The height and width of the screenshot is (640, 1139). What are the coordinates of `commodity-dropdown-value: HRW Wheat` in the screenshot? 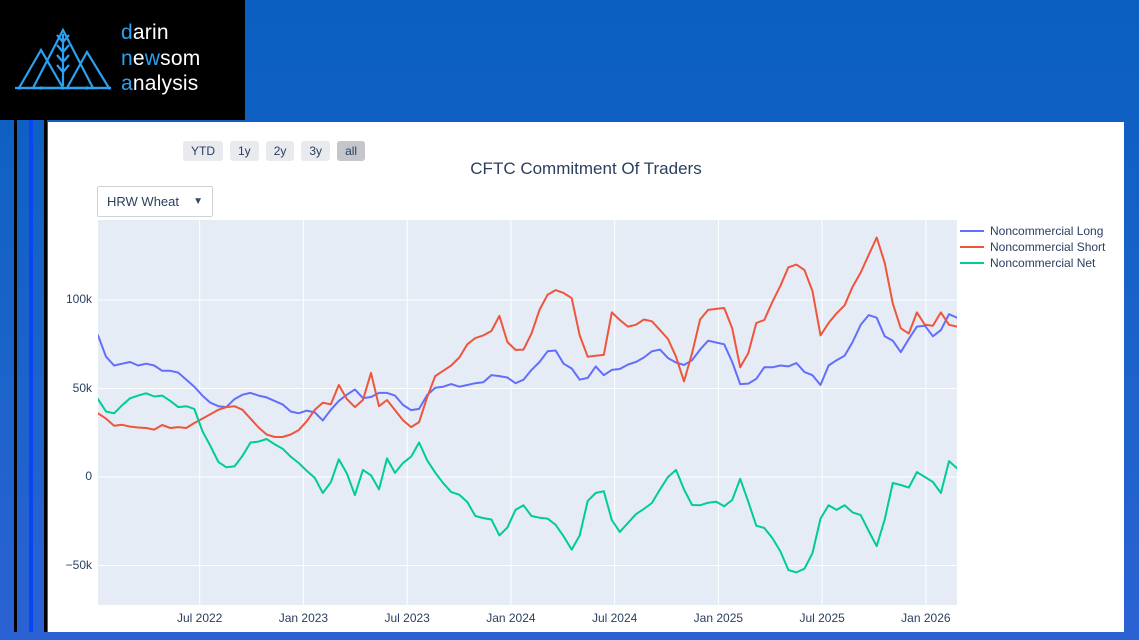 It's located at (143, 201).